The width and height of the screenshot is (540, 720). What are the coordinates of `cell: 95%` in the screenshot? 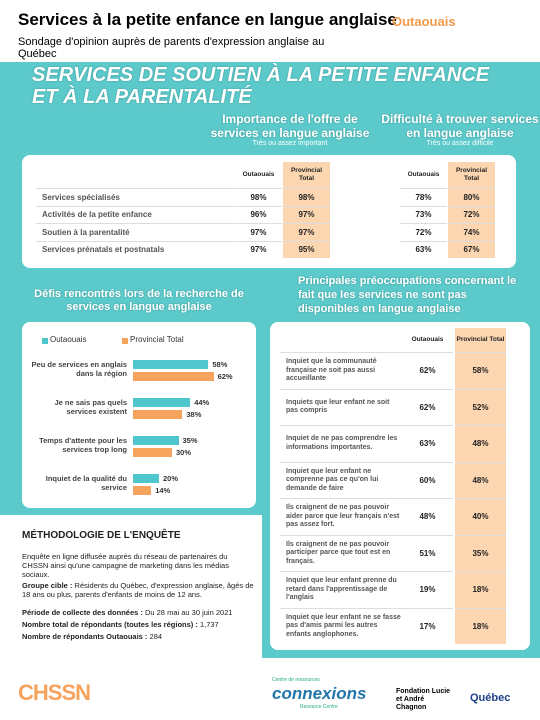 It's located at (306, 249).